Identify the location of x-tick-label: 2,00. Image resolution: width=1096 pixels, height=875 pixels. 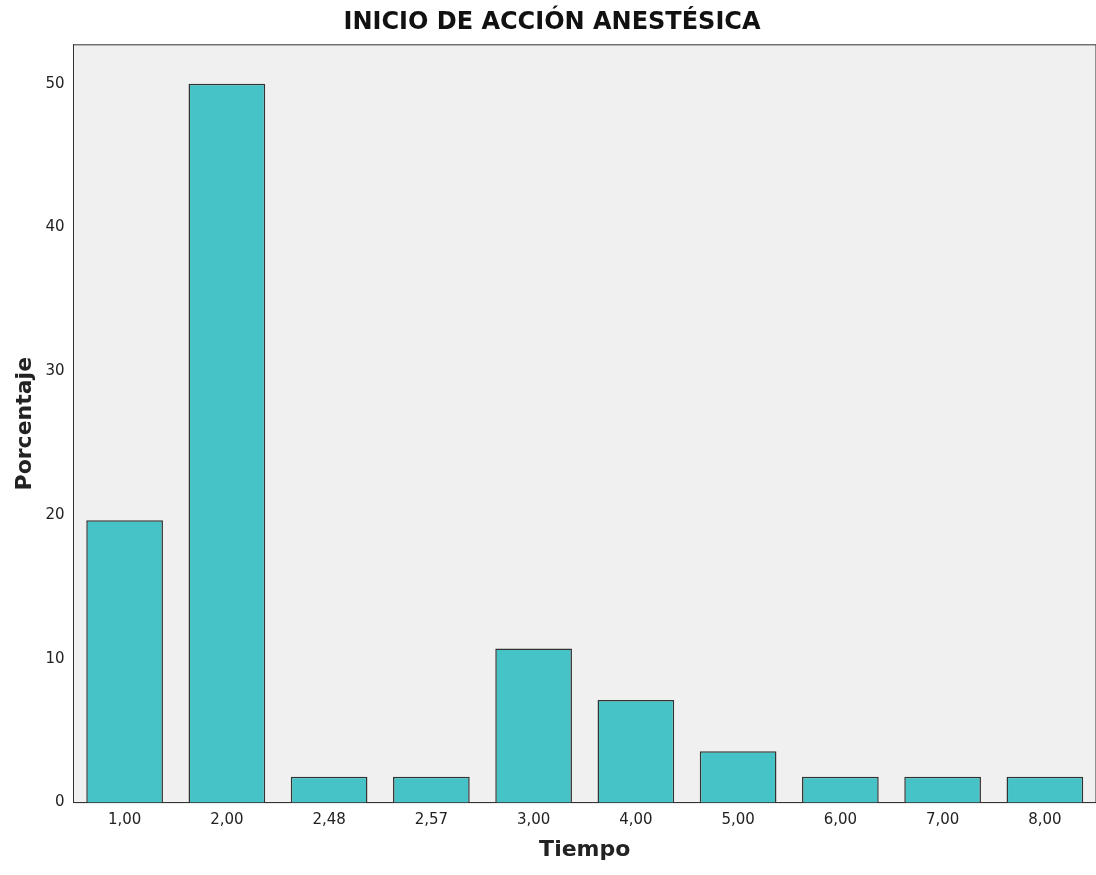
(227, 819).